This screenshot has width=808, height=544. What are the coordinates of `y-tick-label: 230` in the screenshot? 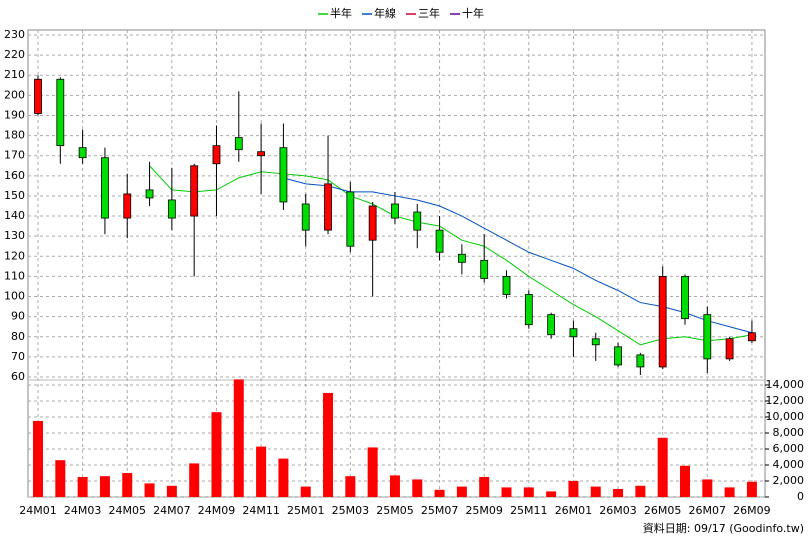 It's located at (14, 34).